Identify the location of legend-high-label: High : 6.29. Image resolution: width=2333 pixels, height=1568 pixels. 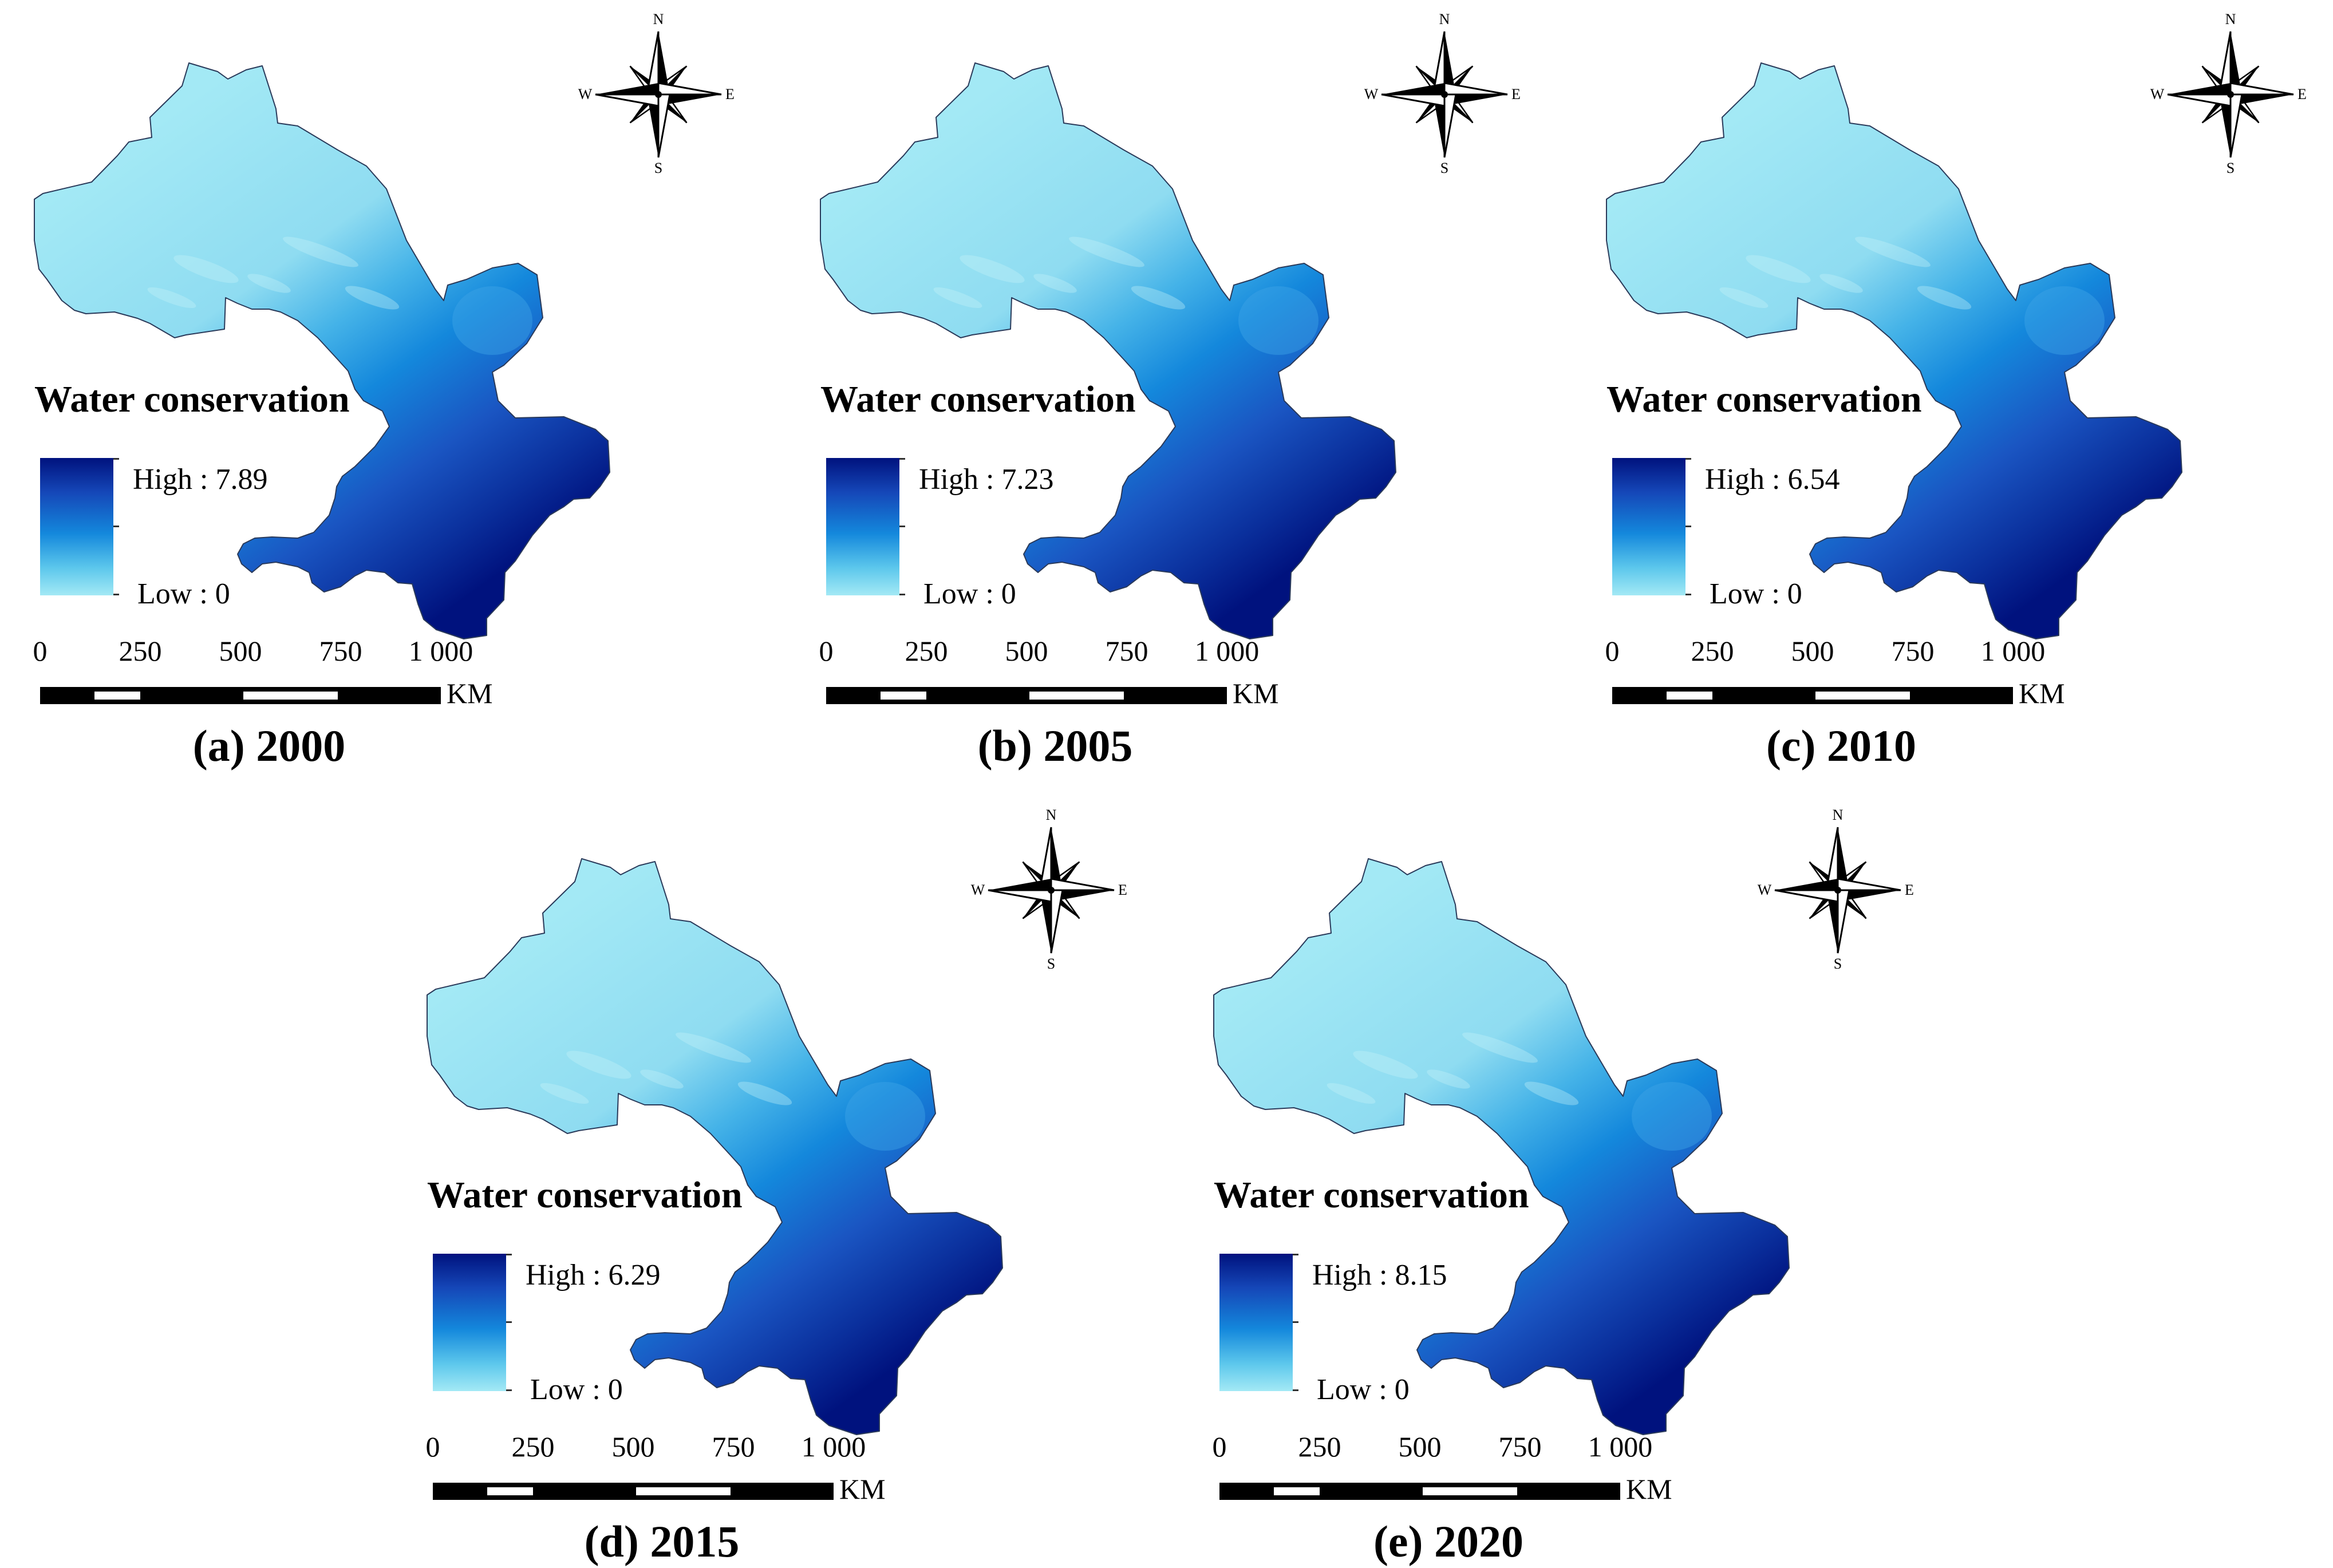
(593, 1275).